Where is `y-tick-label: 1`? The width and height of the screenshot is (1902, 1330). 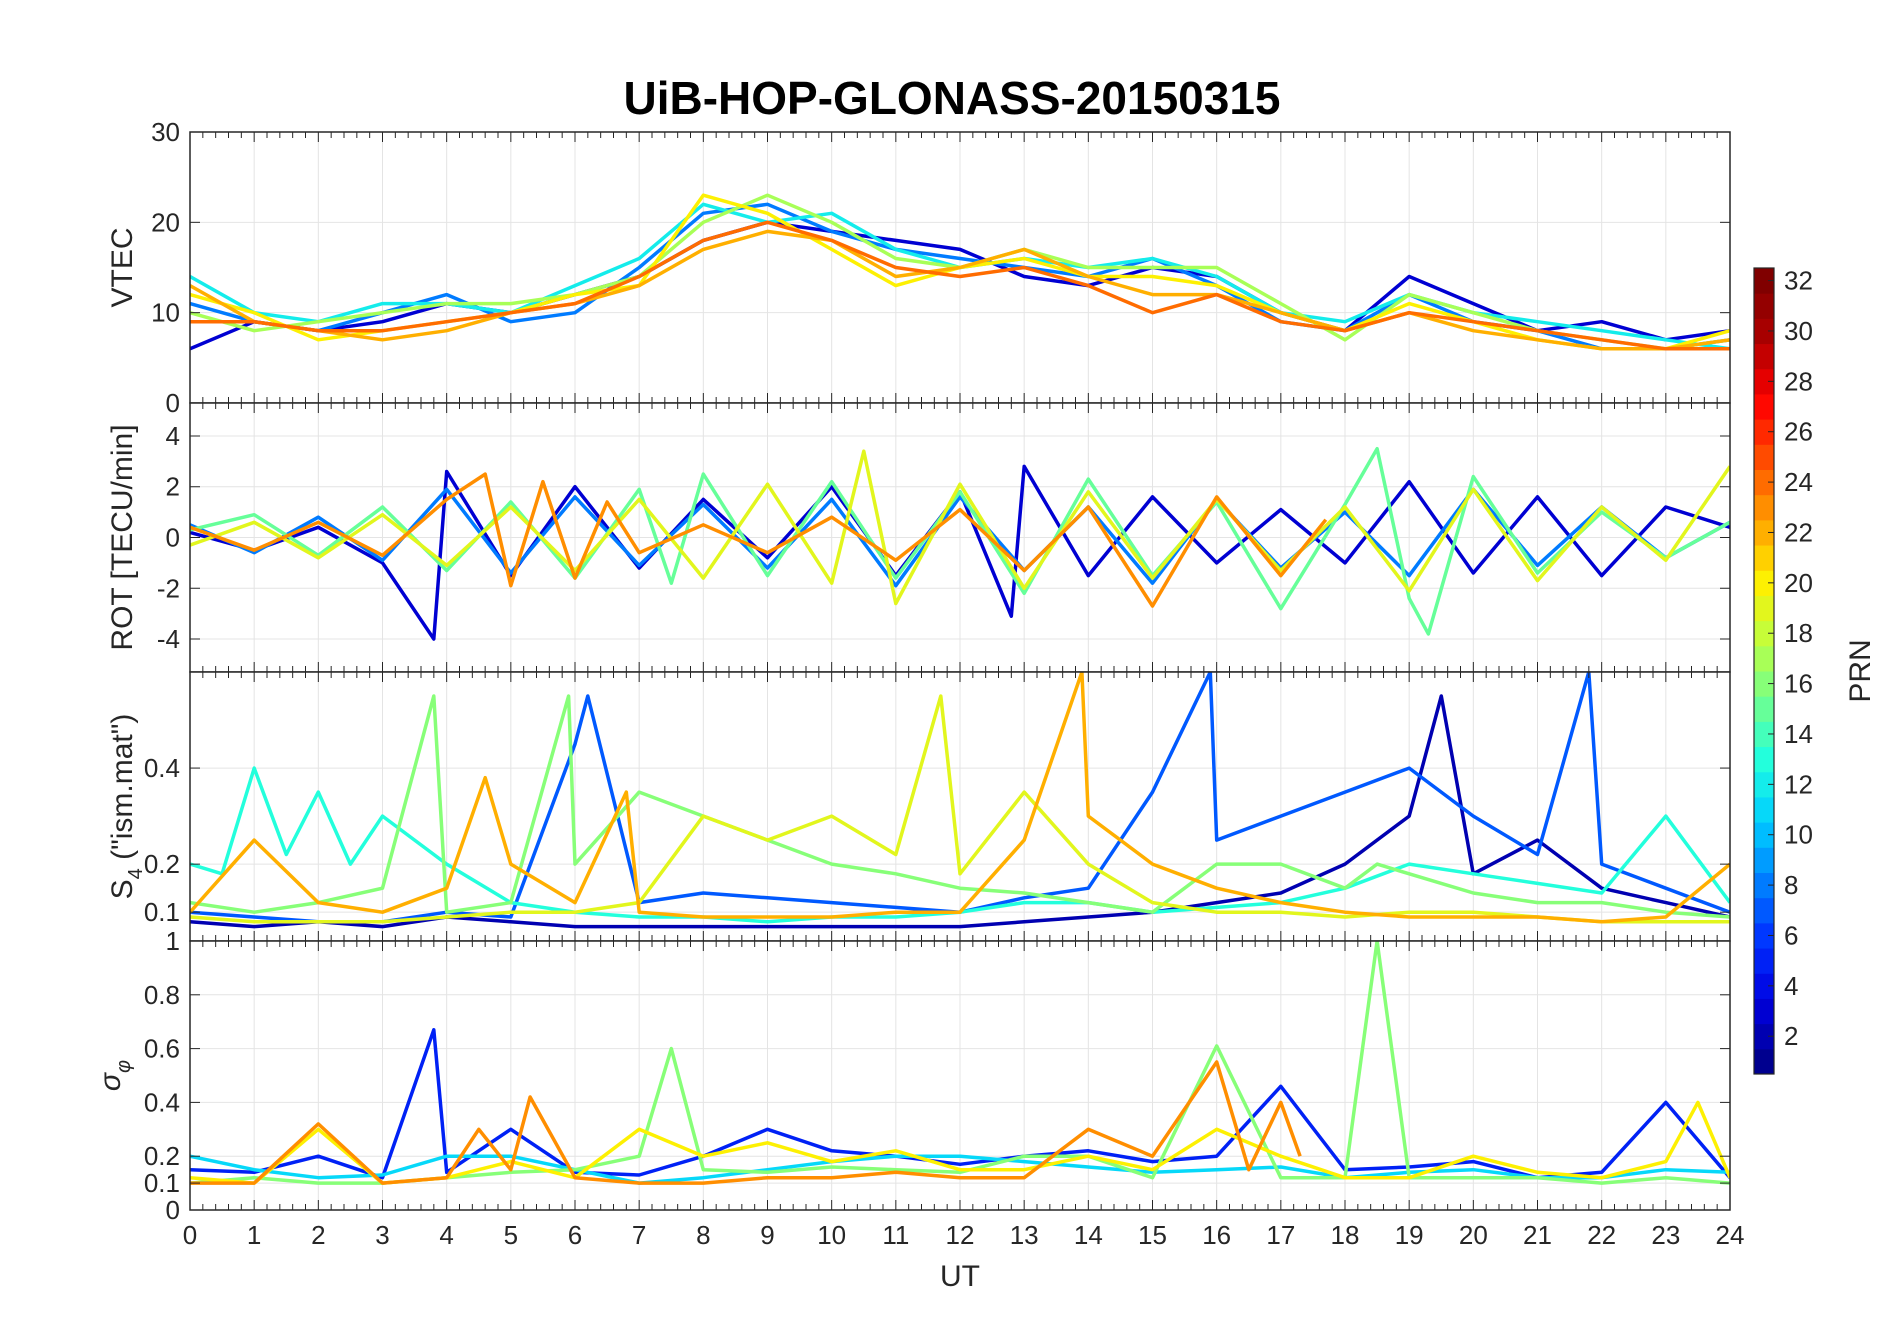
y-tick-label: 1 is located at coordinates (173, 941).